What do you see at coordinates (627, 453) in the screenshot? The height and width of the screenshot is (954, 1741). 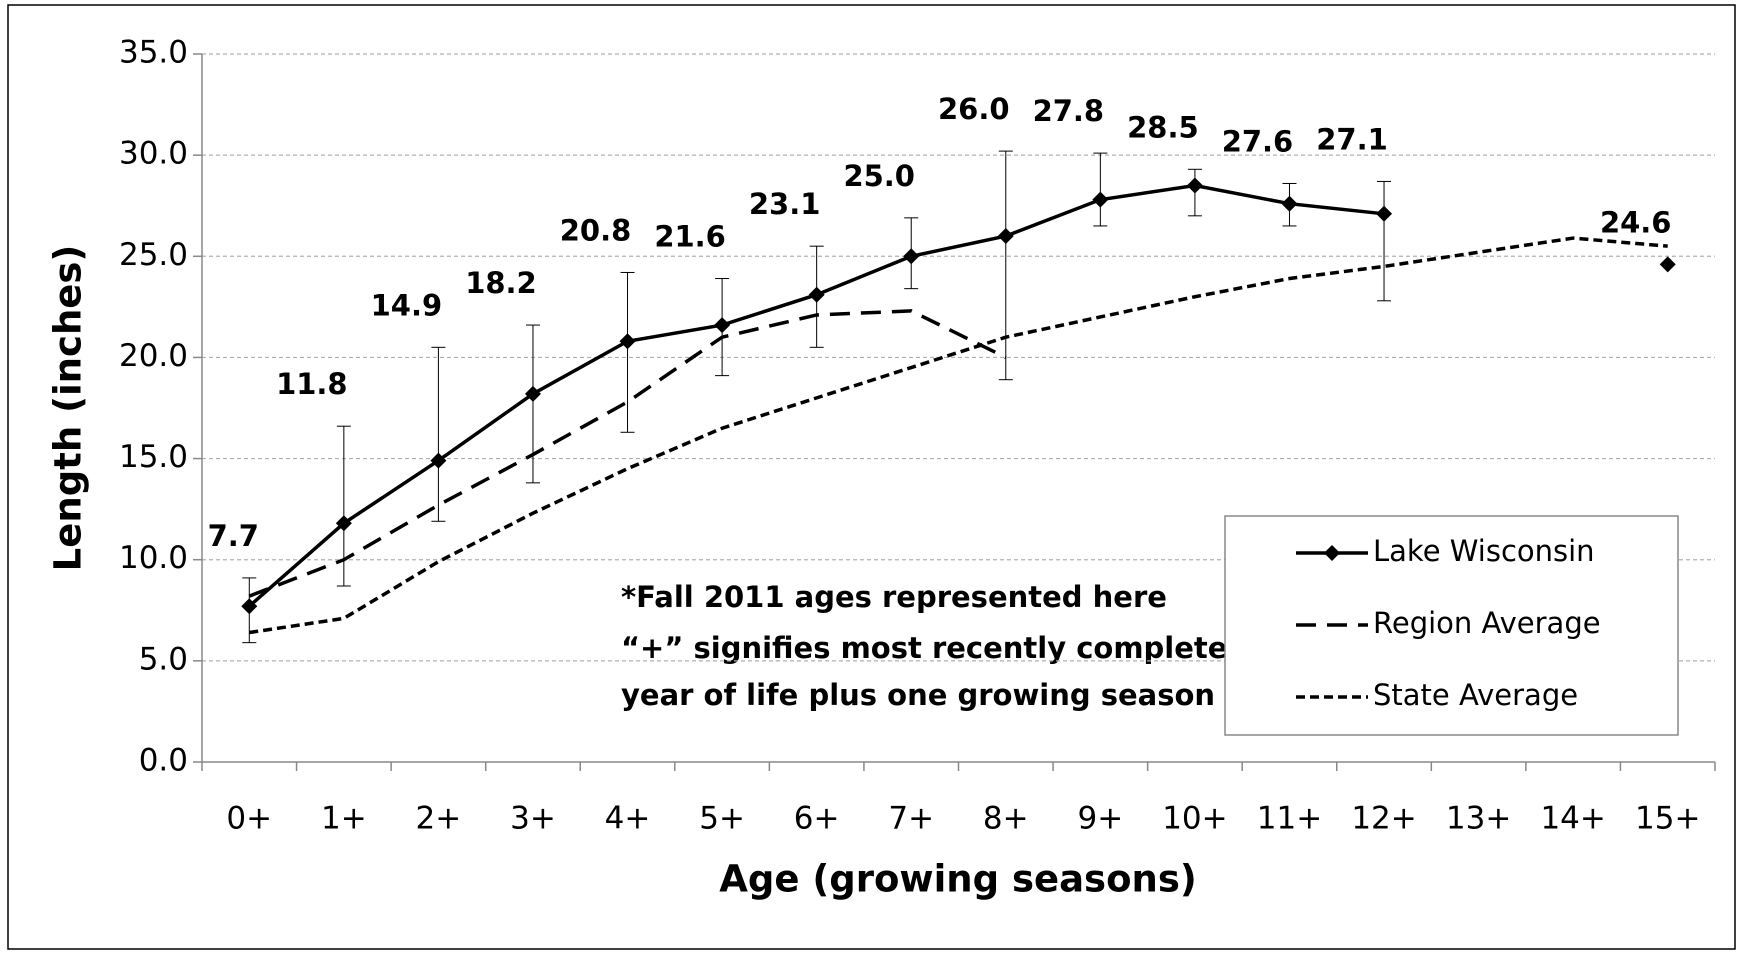 I see `series-line` at bounding box center [627, 453].